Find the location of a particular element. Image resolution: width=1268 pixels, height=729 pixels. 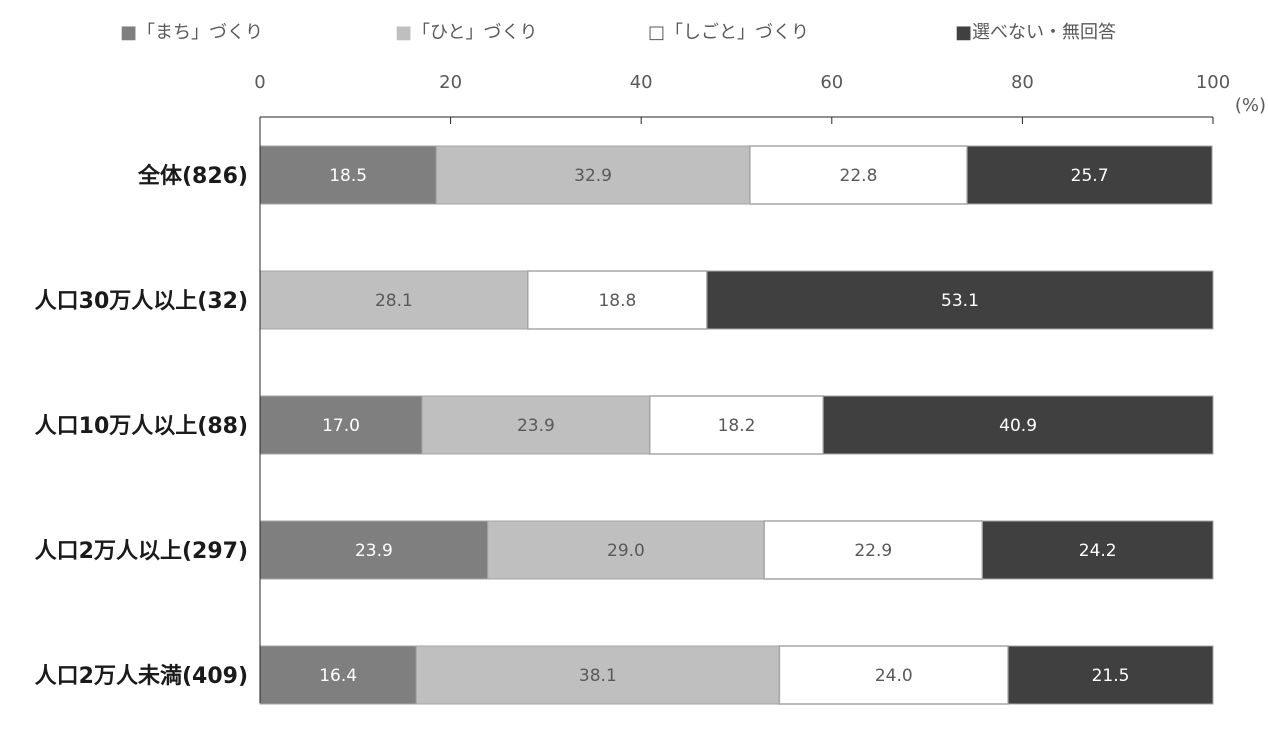

data-label-1-2: 32.9 is located at coordinates (593, 176).